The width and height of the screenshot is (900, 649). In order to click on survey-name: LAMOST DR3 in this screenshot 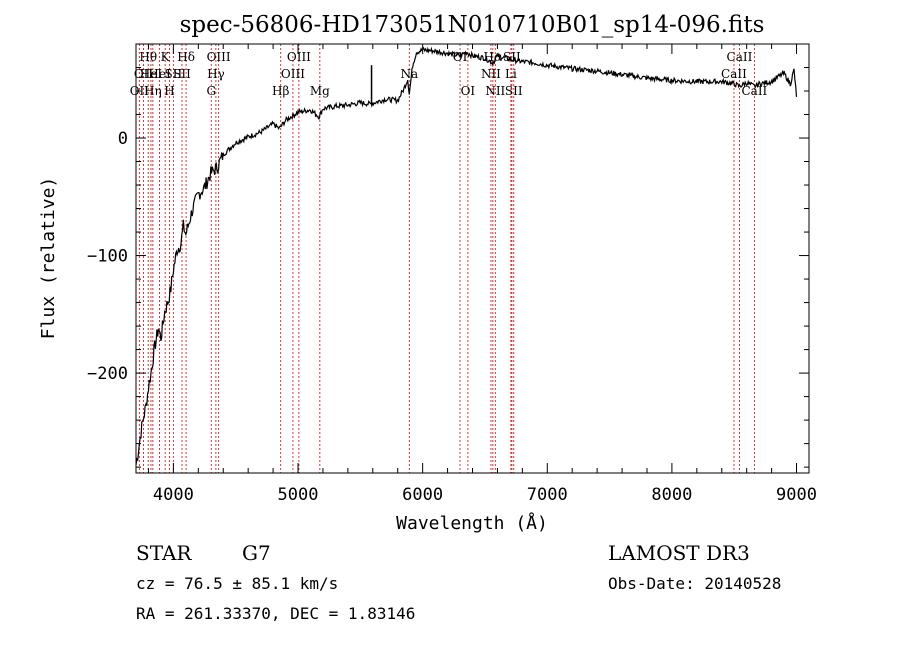, I will do `click(679, 553)`.